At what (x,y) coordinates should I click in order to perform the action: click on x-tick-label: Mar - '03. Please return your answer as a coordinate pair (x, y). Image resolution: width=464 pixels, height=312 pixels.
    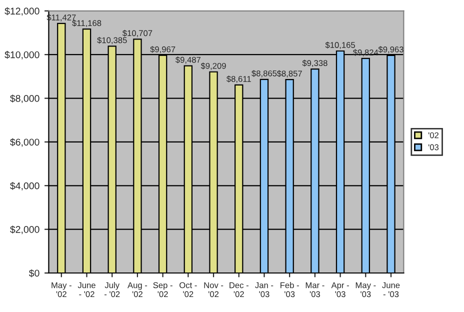
    Looking at the image, I should click on (315, 290).